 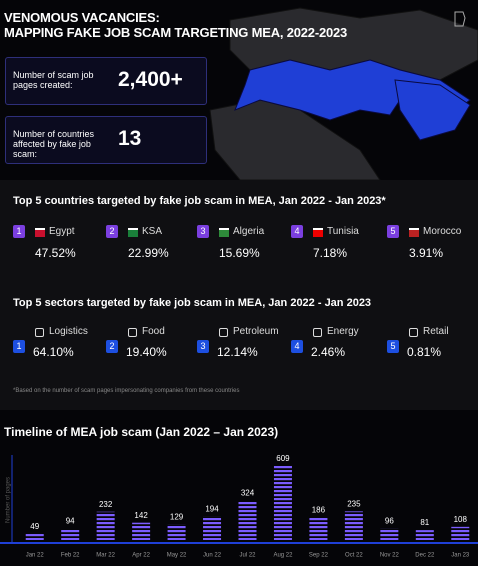 I want to click on stat-label: Number of scam job pages created:, so click(x=53, y=80).